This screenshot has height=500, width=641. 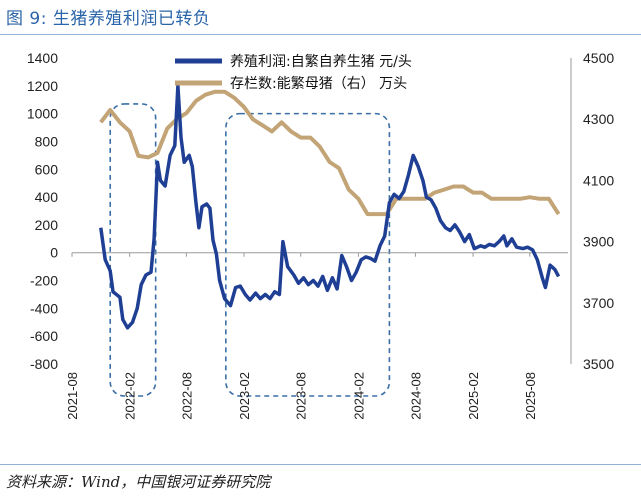 I want to click on left-tick-label: -200, so click(x=44, y=281).